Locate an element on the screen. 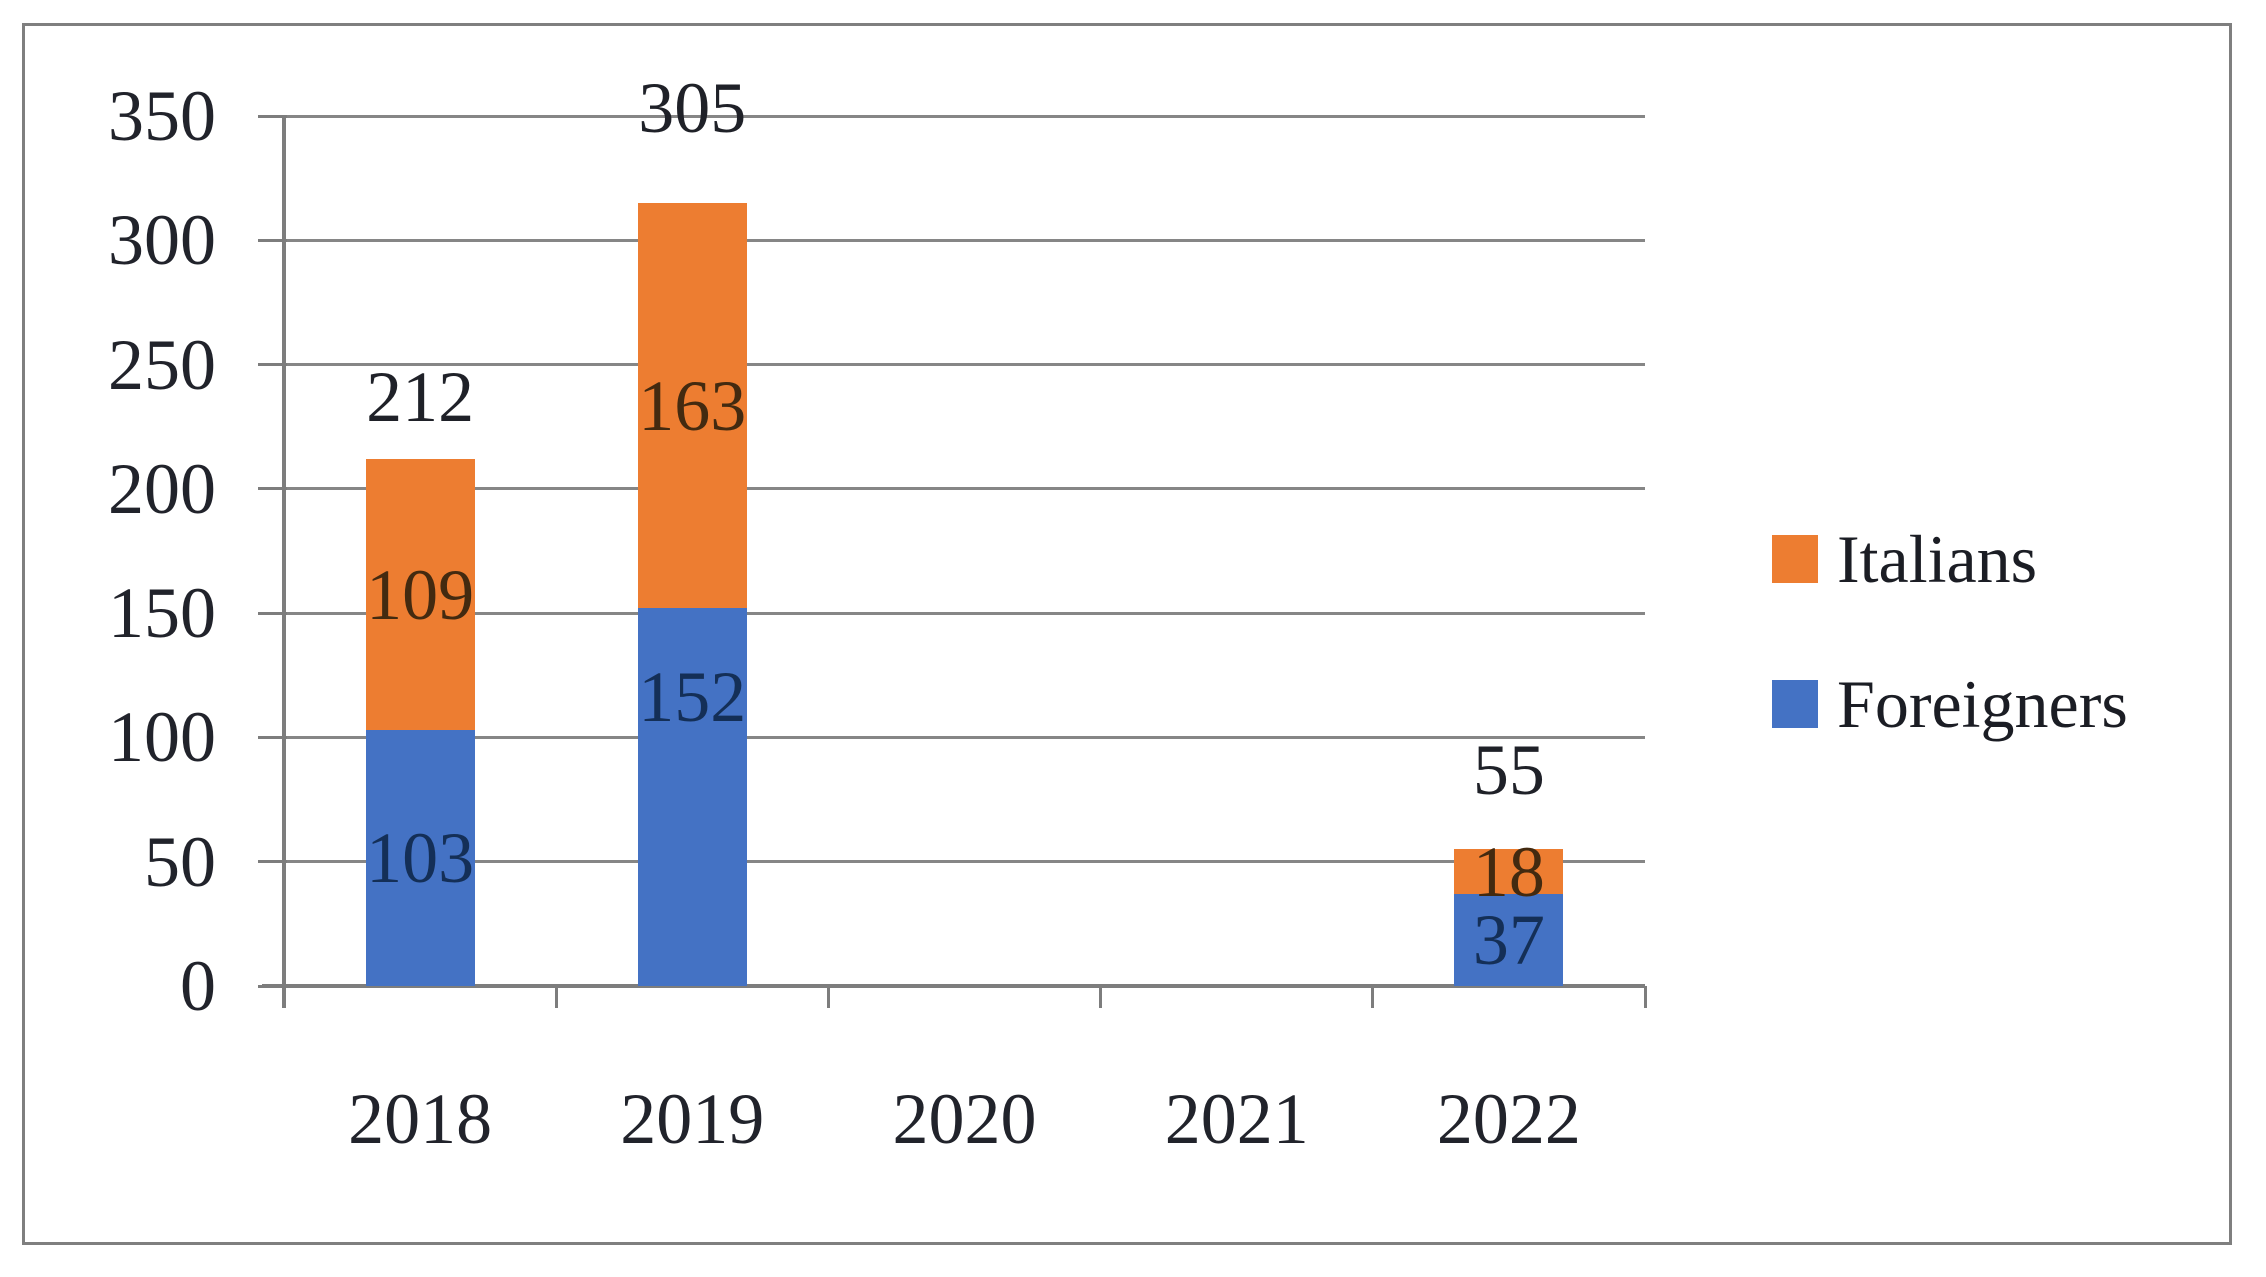 The height and width of the screenshot is (1277, 2266). bar-total-label: 55 is located at coordinates (1508, 770).